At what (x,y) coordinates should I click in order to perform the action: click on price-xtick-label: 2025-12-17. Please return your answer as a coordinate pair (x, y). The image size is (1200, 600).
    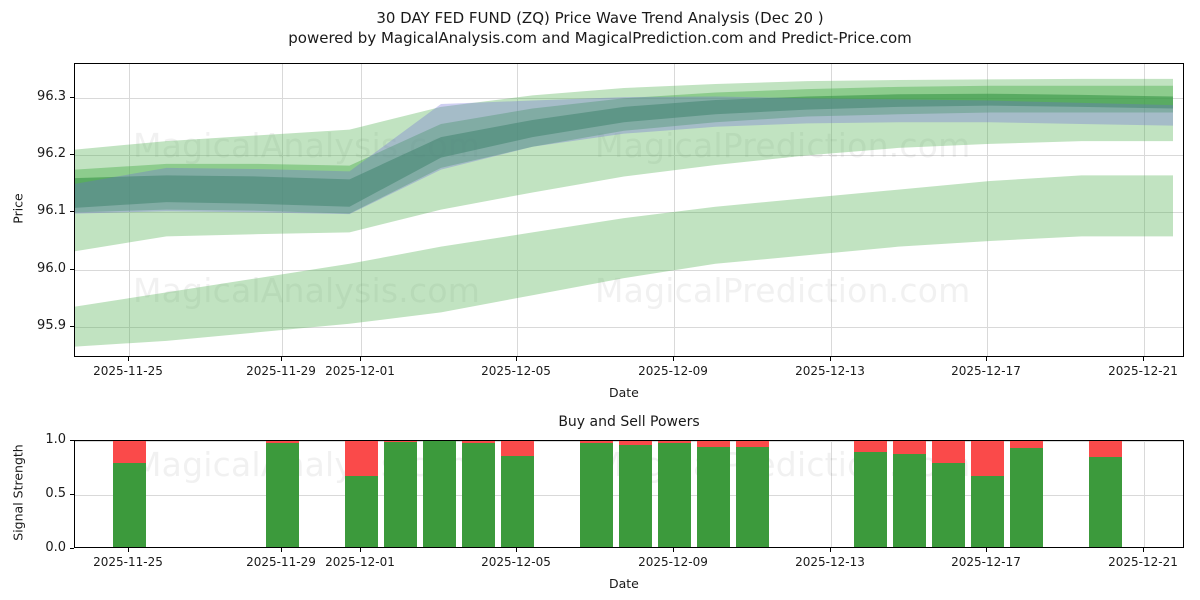
    Looking at the image, I should click on (986, 371).